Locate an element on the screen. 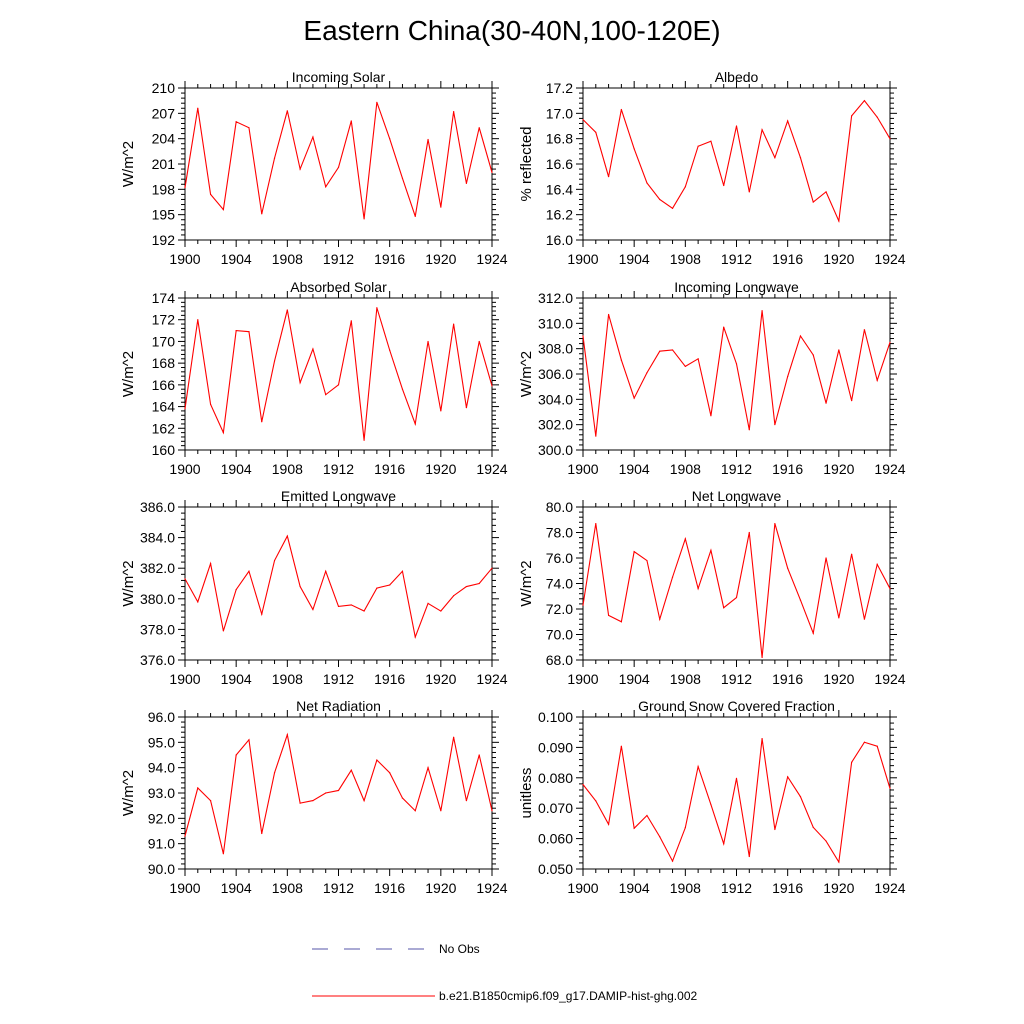 Image resolution: width=1024 pixels, height=1024 pixels. y-tick-label: 0.080 is located at coordinates (555, 778).